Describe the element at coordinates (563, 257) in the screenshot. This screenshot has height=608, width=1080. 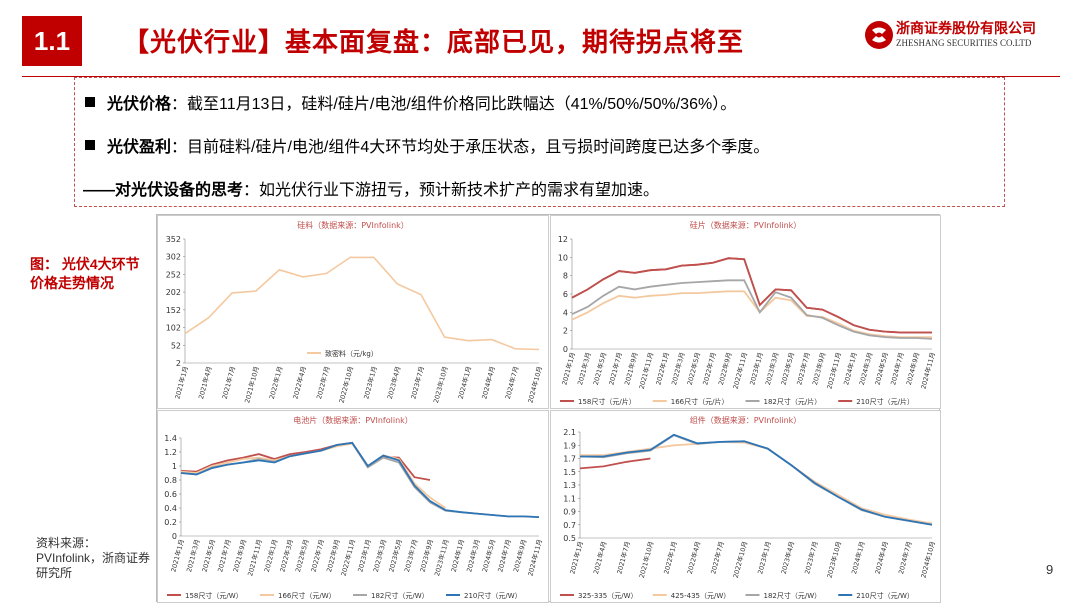
I see `y-tick-label: 10` at that location.